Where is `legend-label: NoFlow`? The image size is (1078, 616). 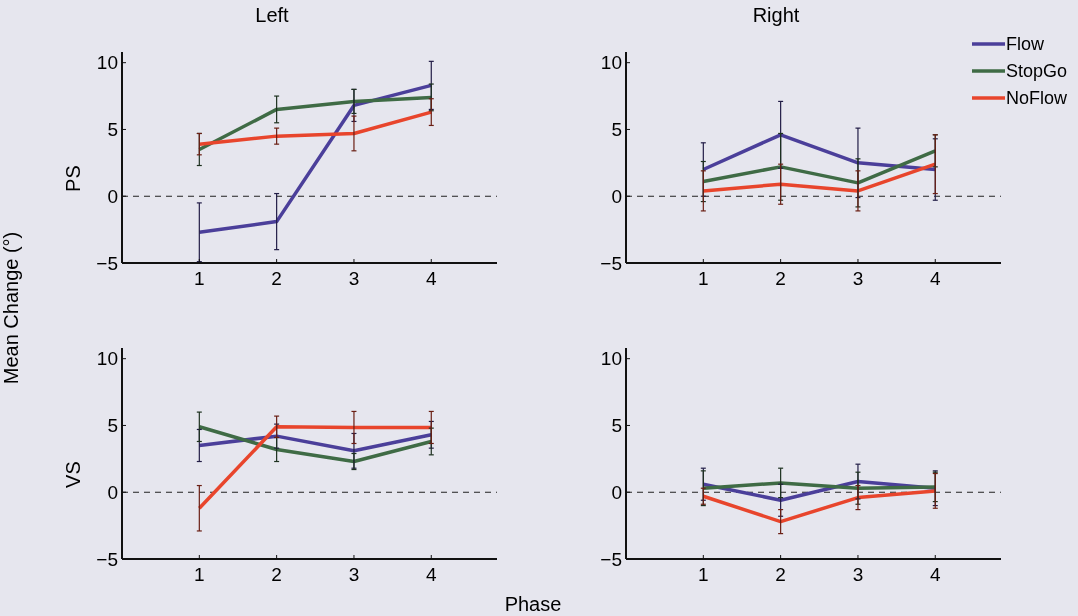 legend-label: NoFlow is located at coordinates (1037, 98).